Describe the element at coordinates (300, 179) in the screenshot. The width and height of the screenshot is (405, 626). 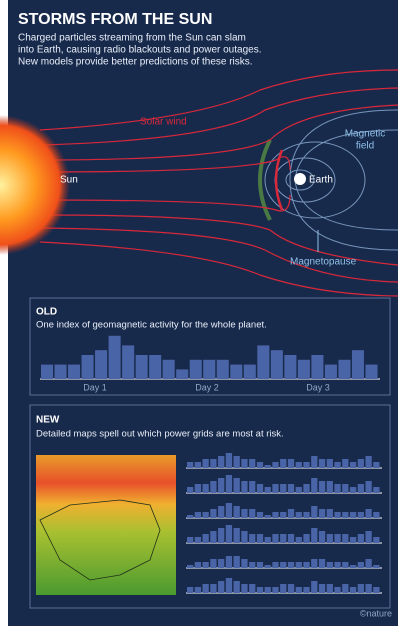
I see `earth` at that location.